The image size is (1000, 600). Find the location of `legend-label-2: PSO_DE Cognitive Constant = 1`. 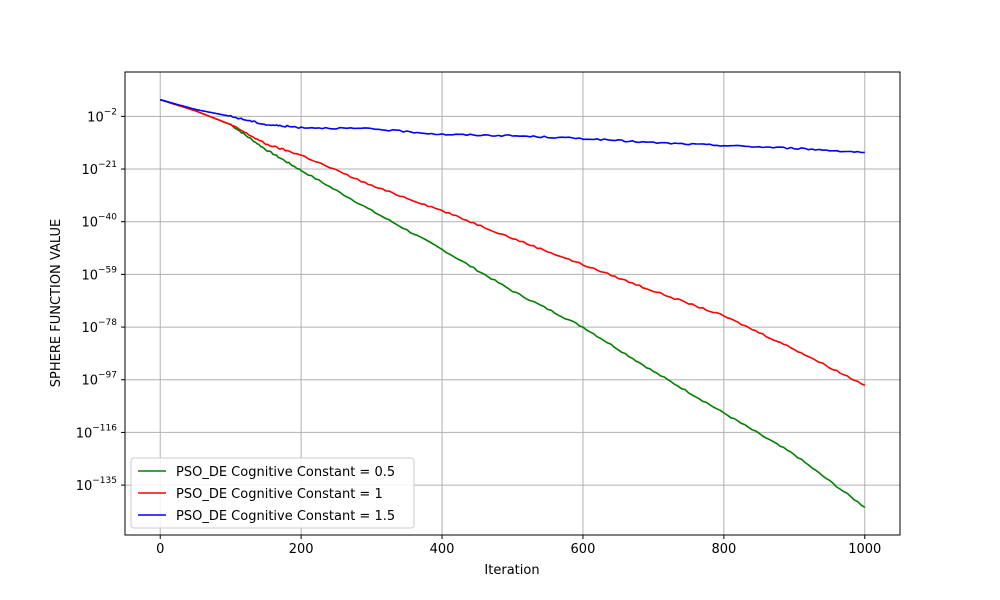

legend-label-2: PSO_DE Cognitive Constant = 1 is located at coordinates (279, 494).